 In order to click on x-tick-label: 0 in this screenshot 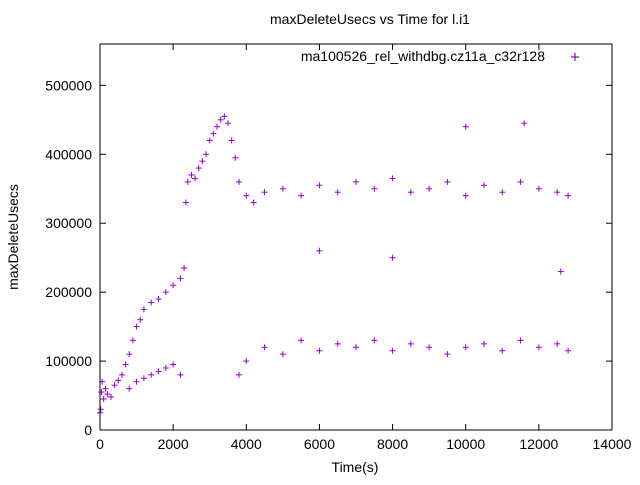, I will do `click(100, 444)`.